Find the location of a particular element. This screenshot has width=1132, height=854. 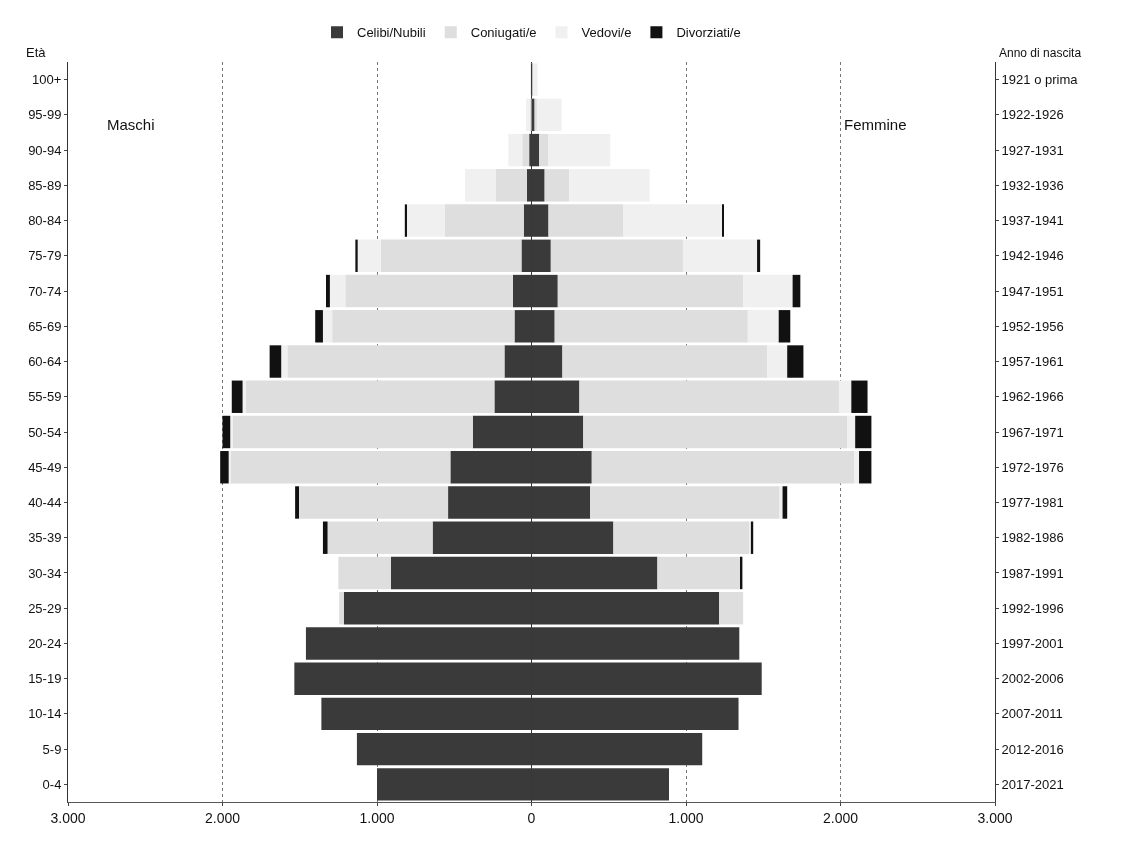

x-tick-label: 2.000 is located at coordinates (840, 817).